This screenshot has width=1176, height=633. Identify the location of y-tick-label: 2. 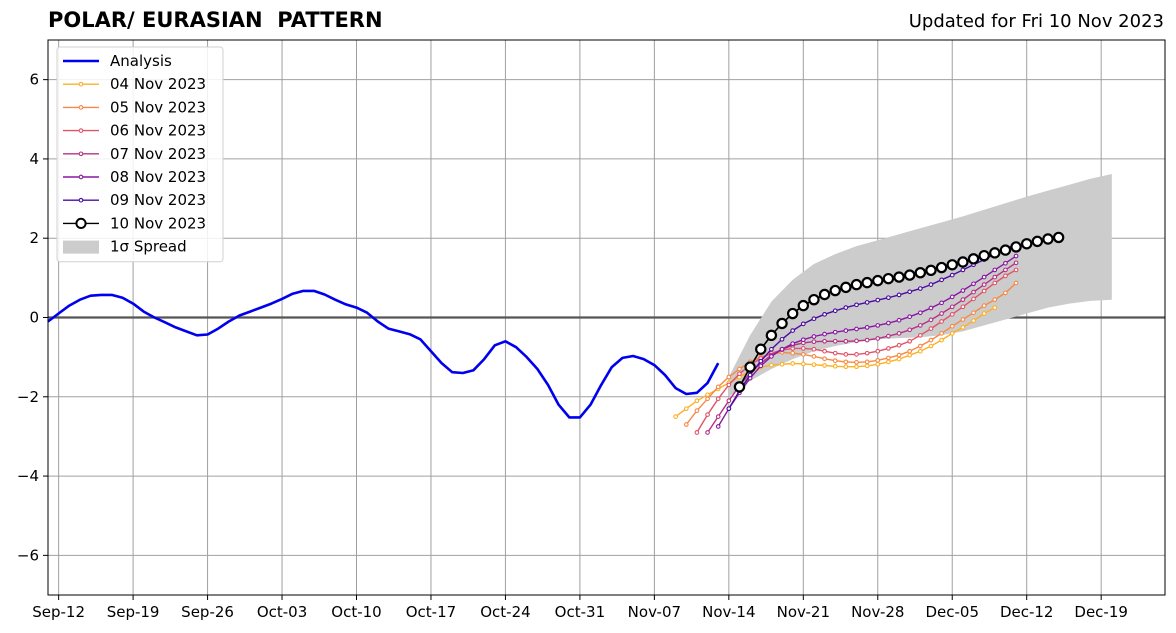
(34, 238).